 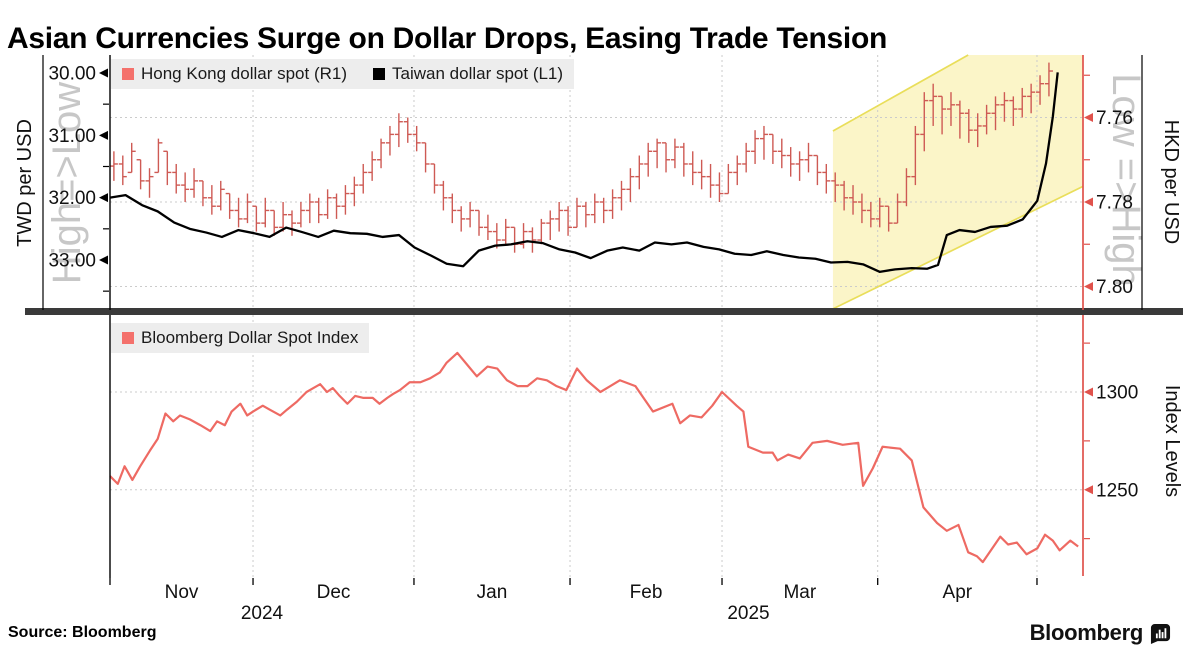 What do you see at coordinates (72, 74) in the screenshot?
I see `twd-tick-label: 30.00` at bounding box center [72, 74].